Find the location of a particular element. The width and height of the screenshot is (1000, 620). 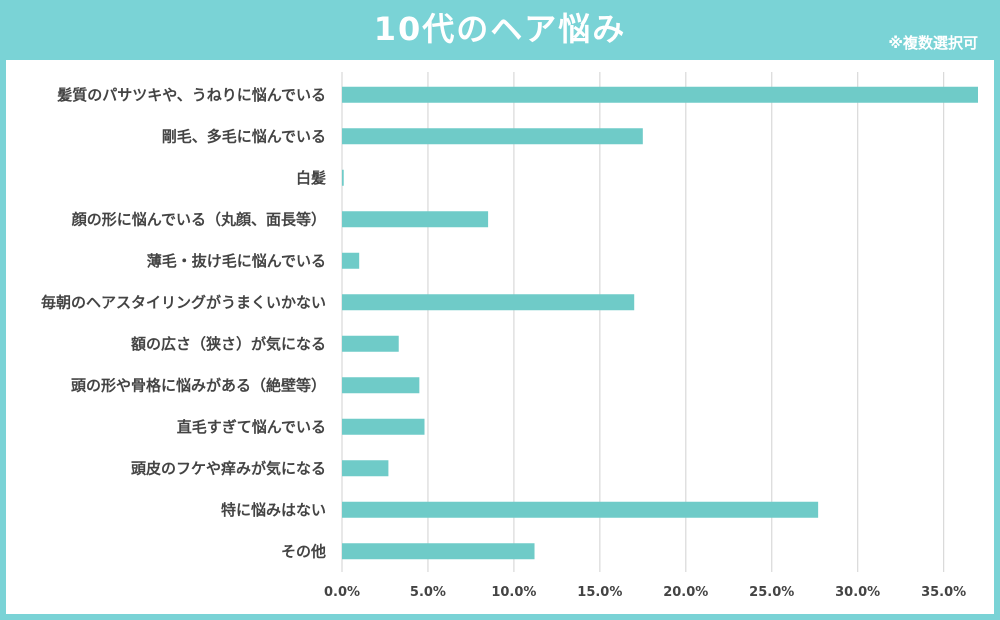

category-label: その他 is located at coordinates (303, 551).